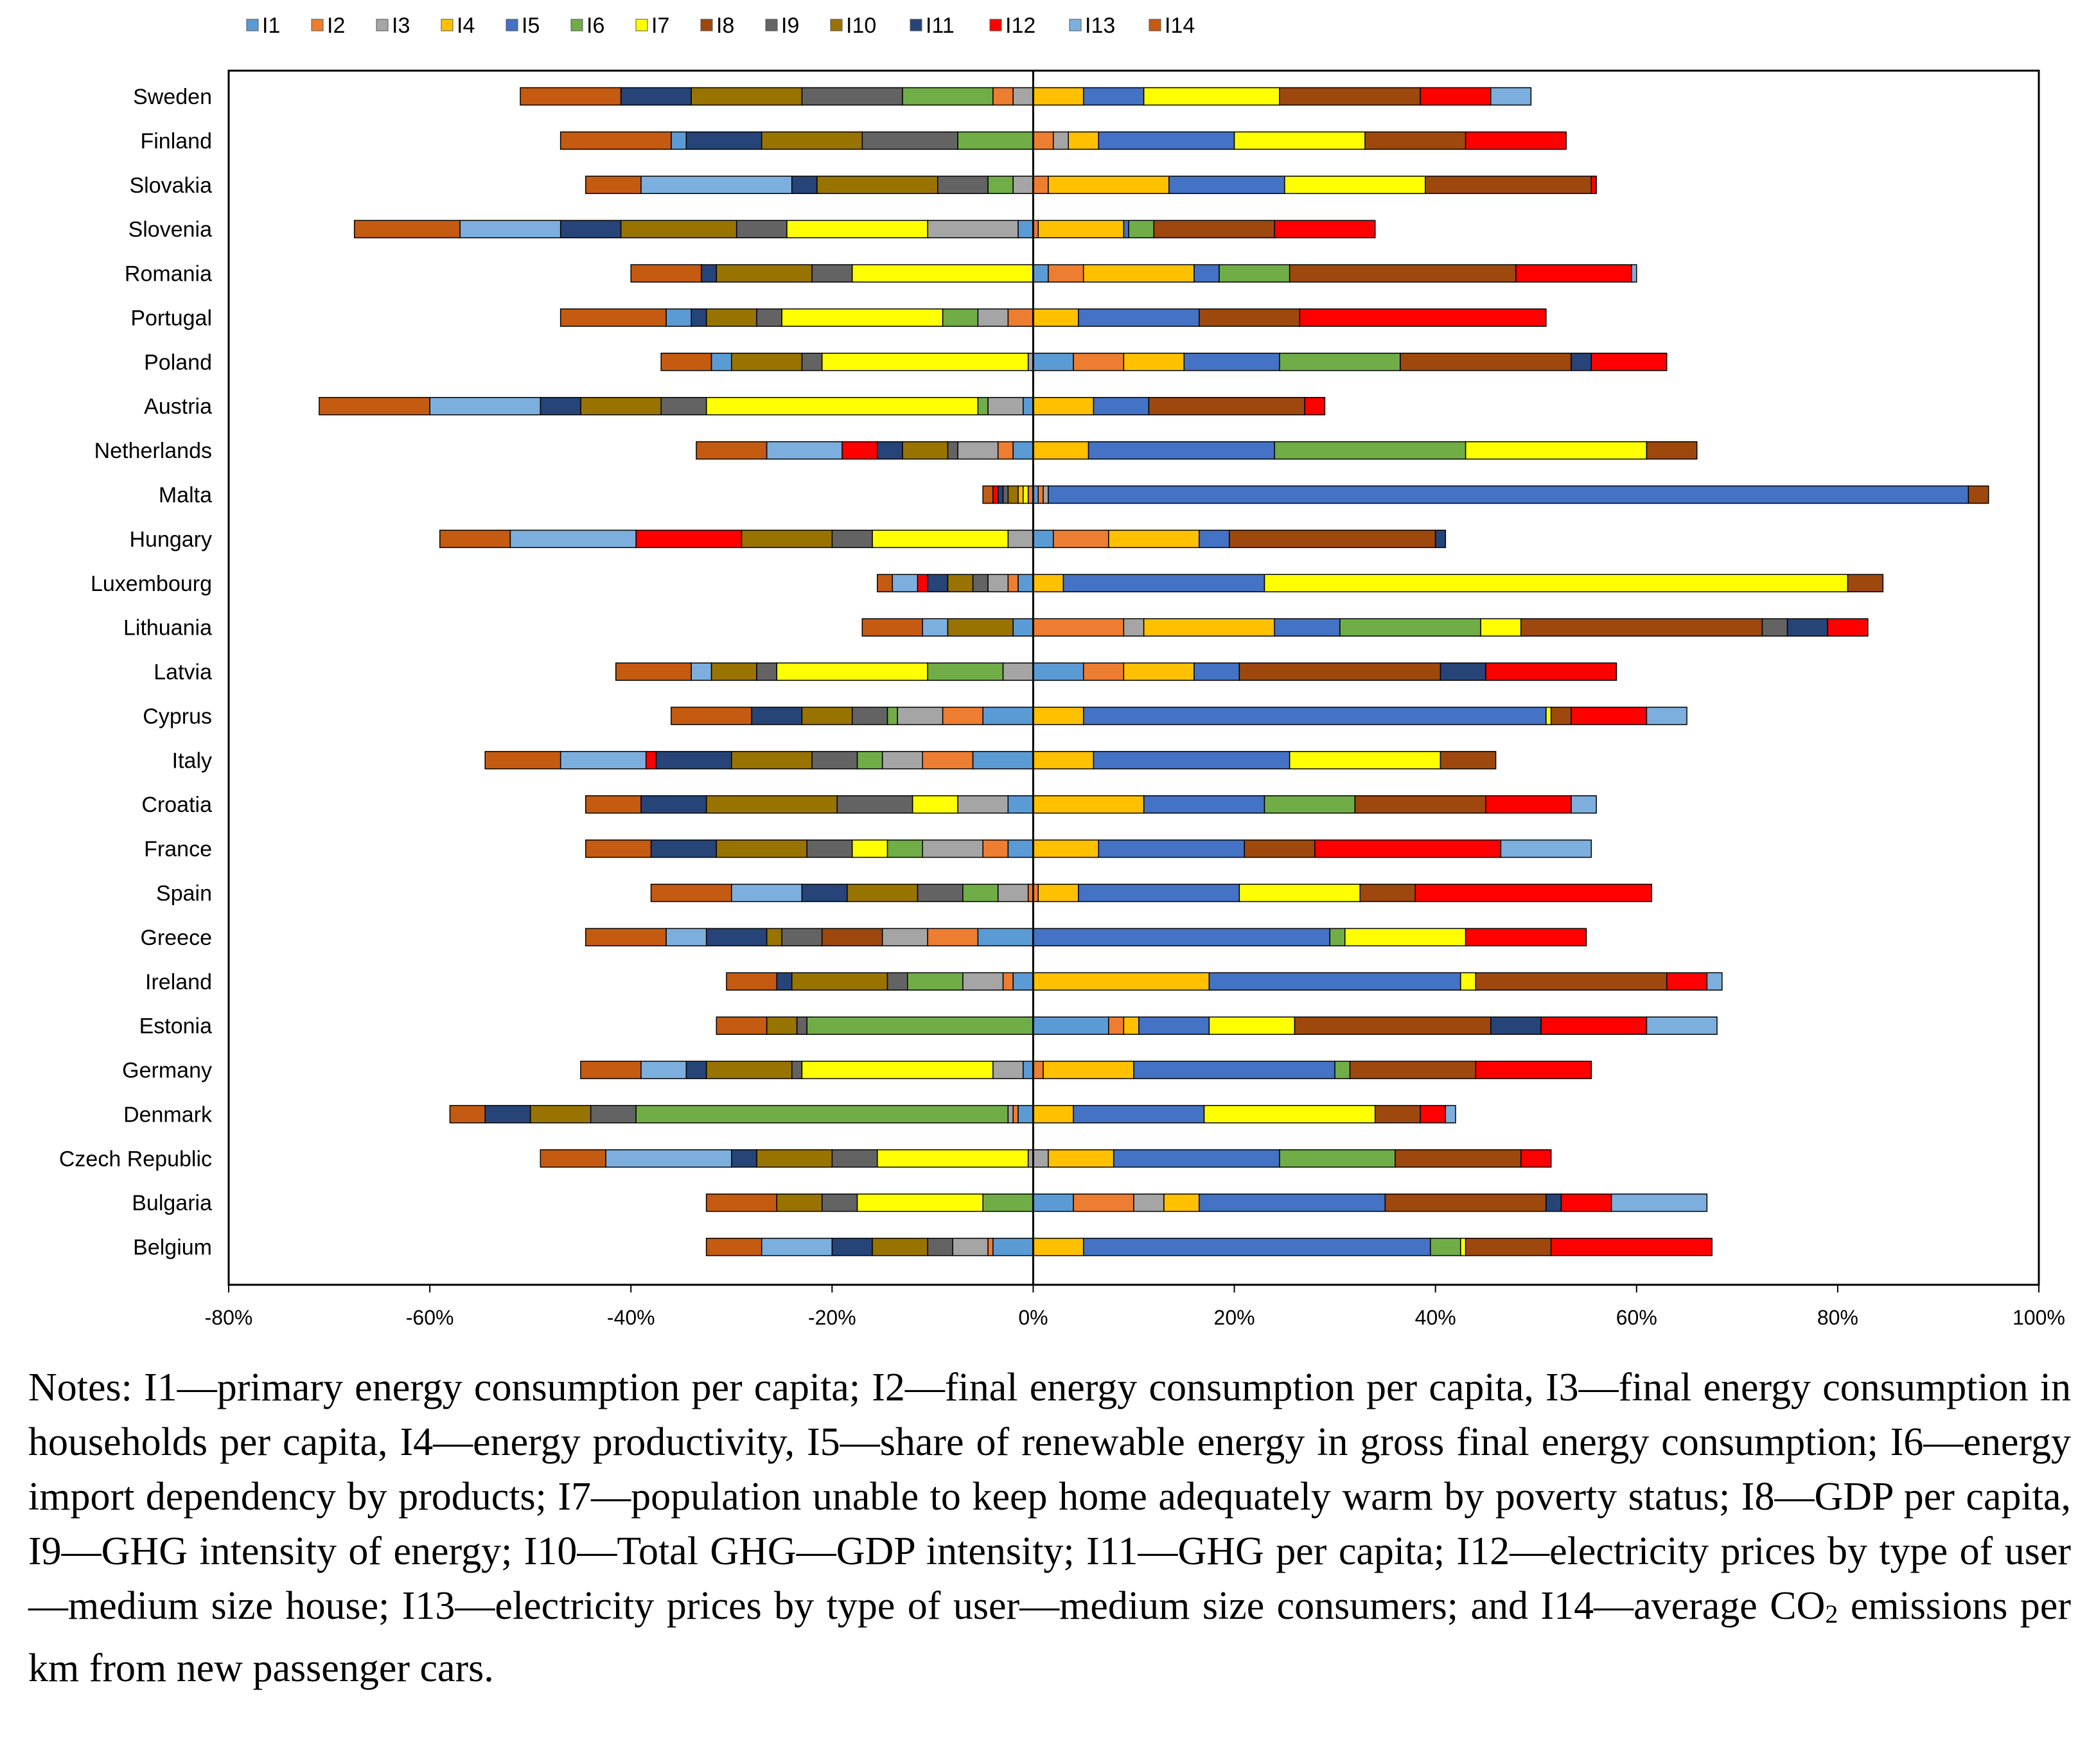 The width and height of the screenshot is (2096, 1764). I want to click on bar-latvia-i11, so click(1463, 671).